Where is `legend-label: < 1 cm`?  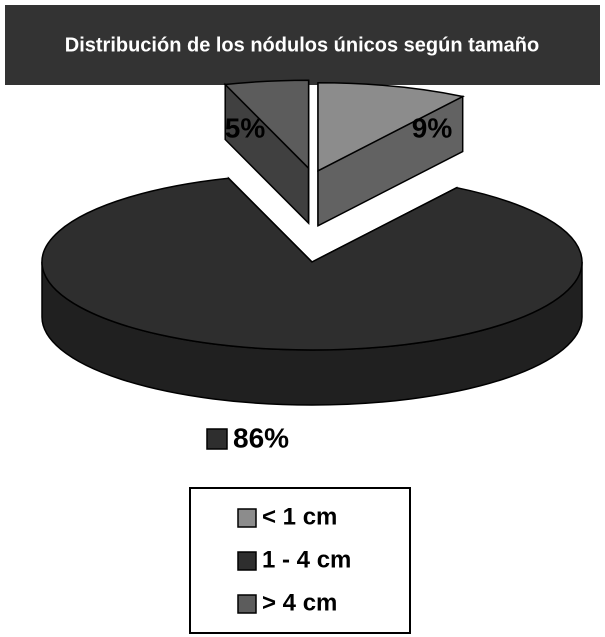
legend-label: < 1 cm is located at coordinates (299, 516).